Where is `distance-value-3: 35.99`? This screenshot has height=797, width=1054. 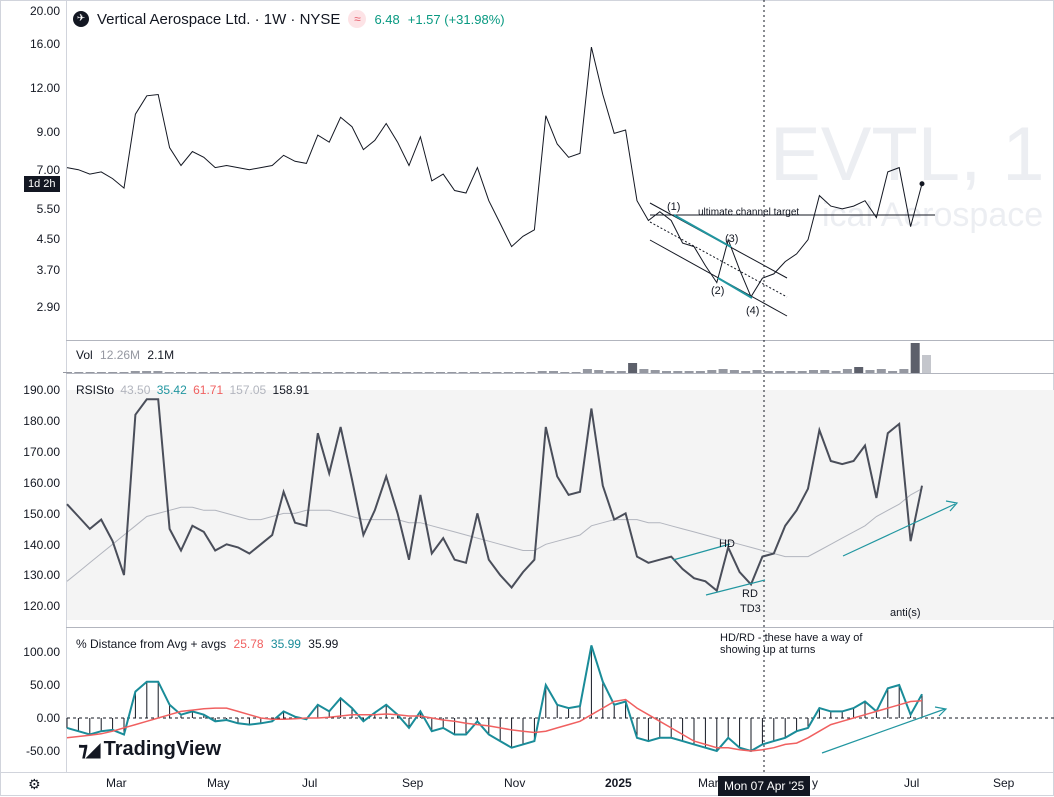 distance-value-3: 35.99 is located at coordinates (323, 644).